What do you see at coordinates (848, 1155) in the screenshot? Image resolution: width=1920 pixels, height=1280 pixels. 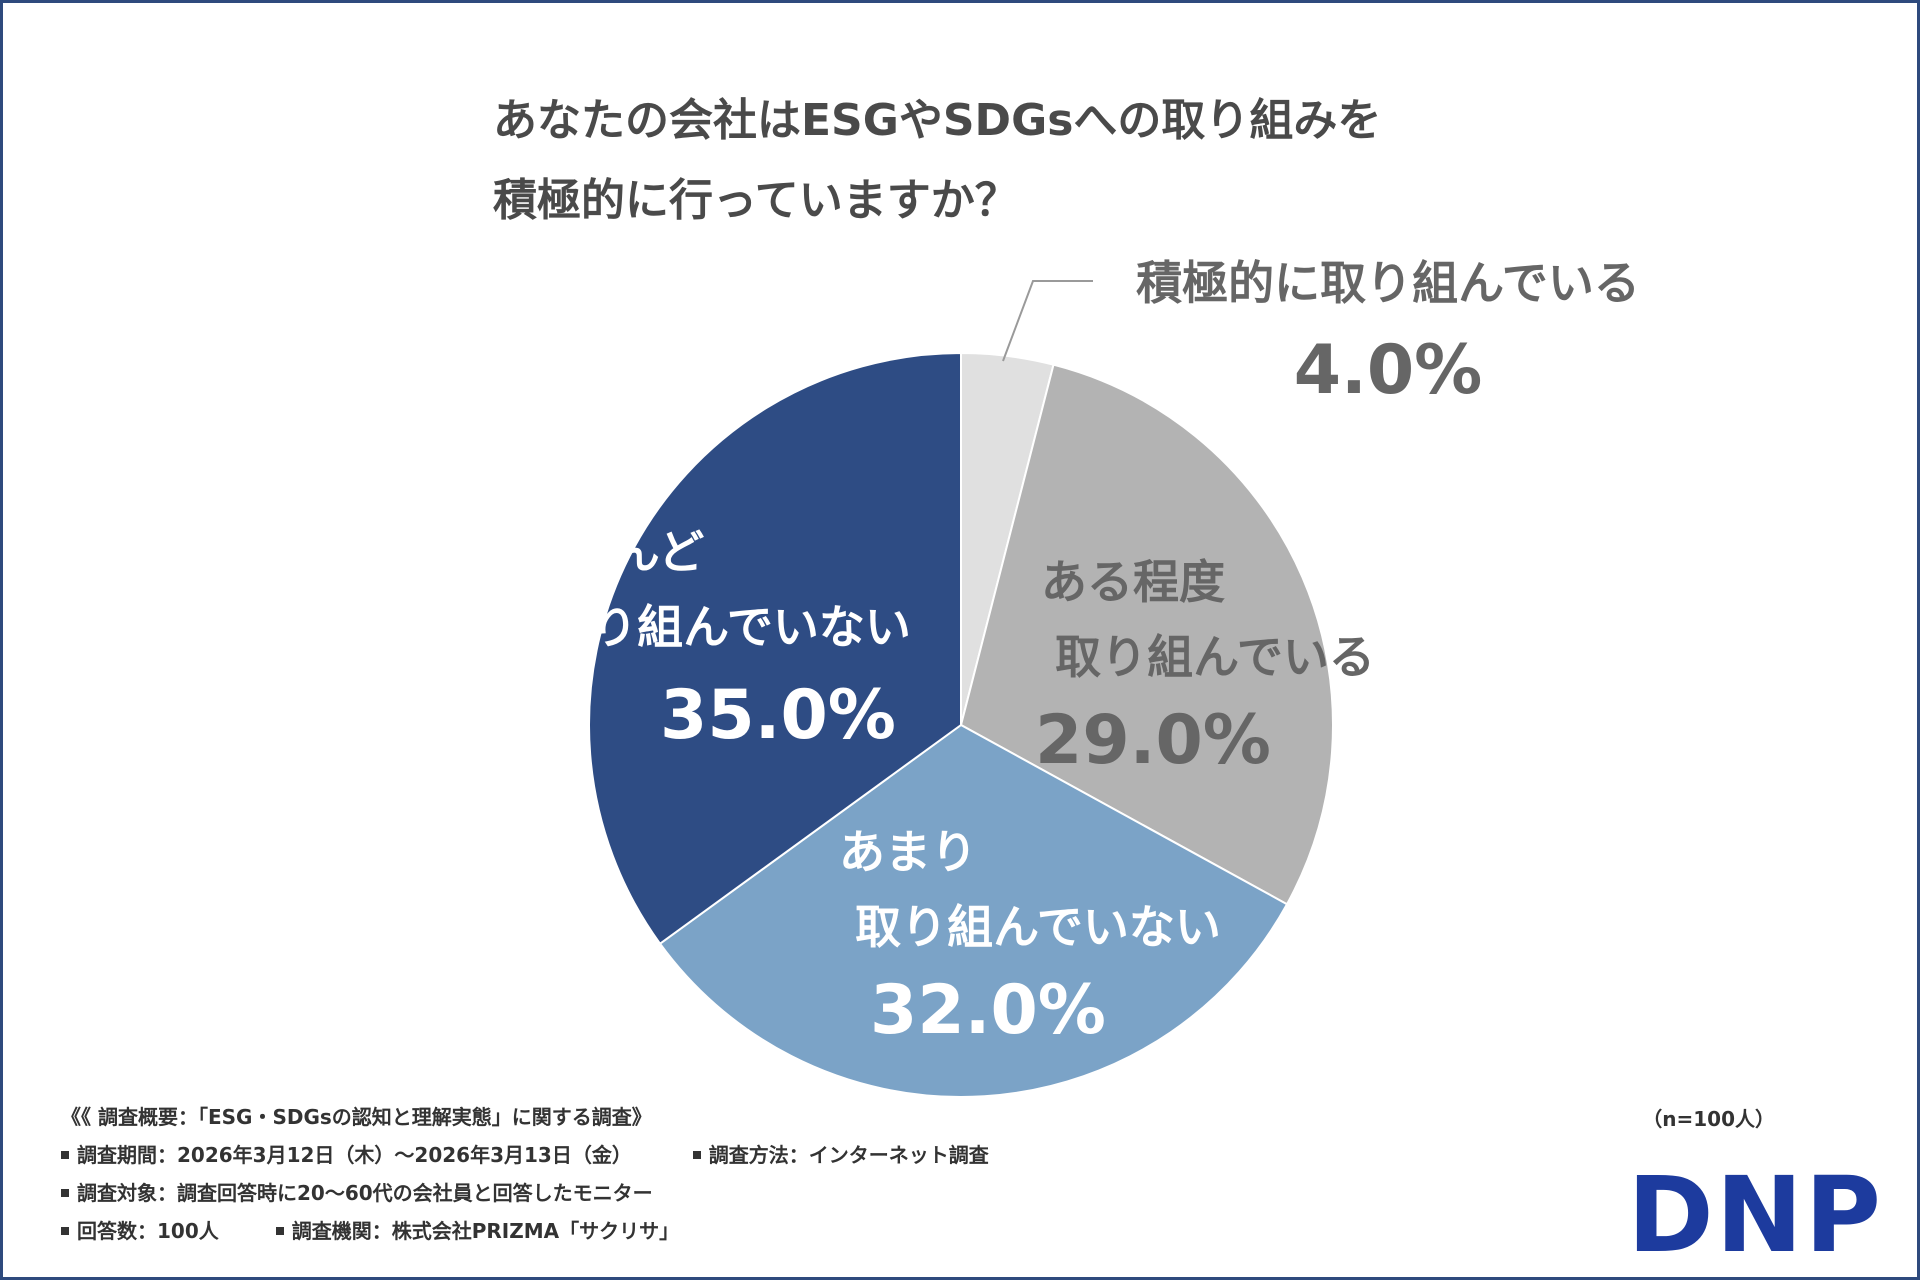 I see `footer-method-text: 調査方法：インターネット調査` at bounding box center [848, 1155].